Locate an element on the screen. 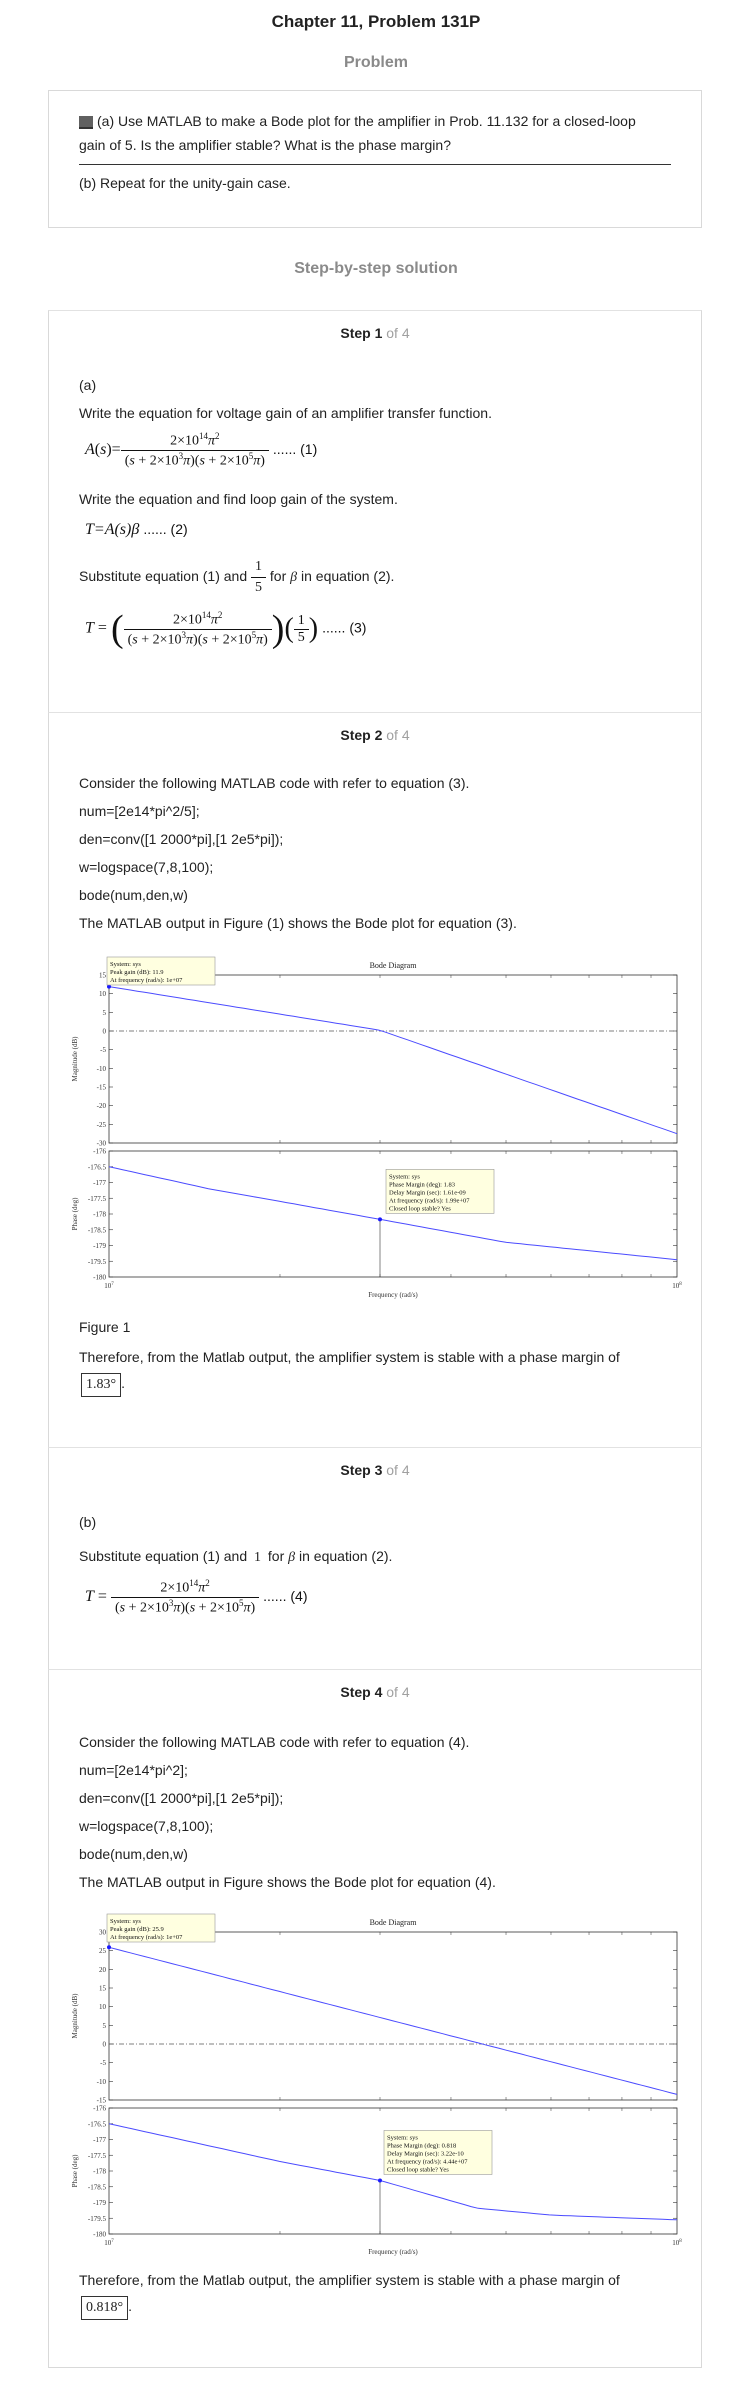 This screenshot has width=752, height=2394. problem-part-b: (b) Repeat for the unity-gain case. is located at coordinates (185, 183).